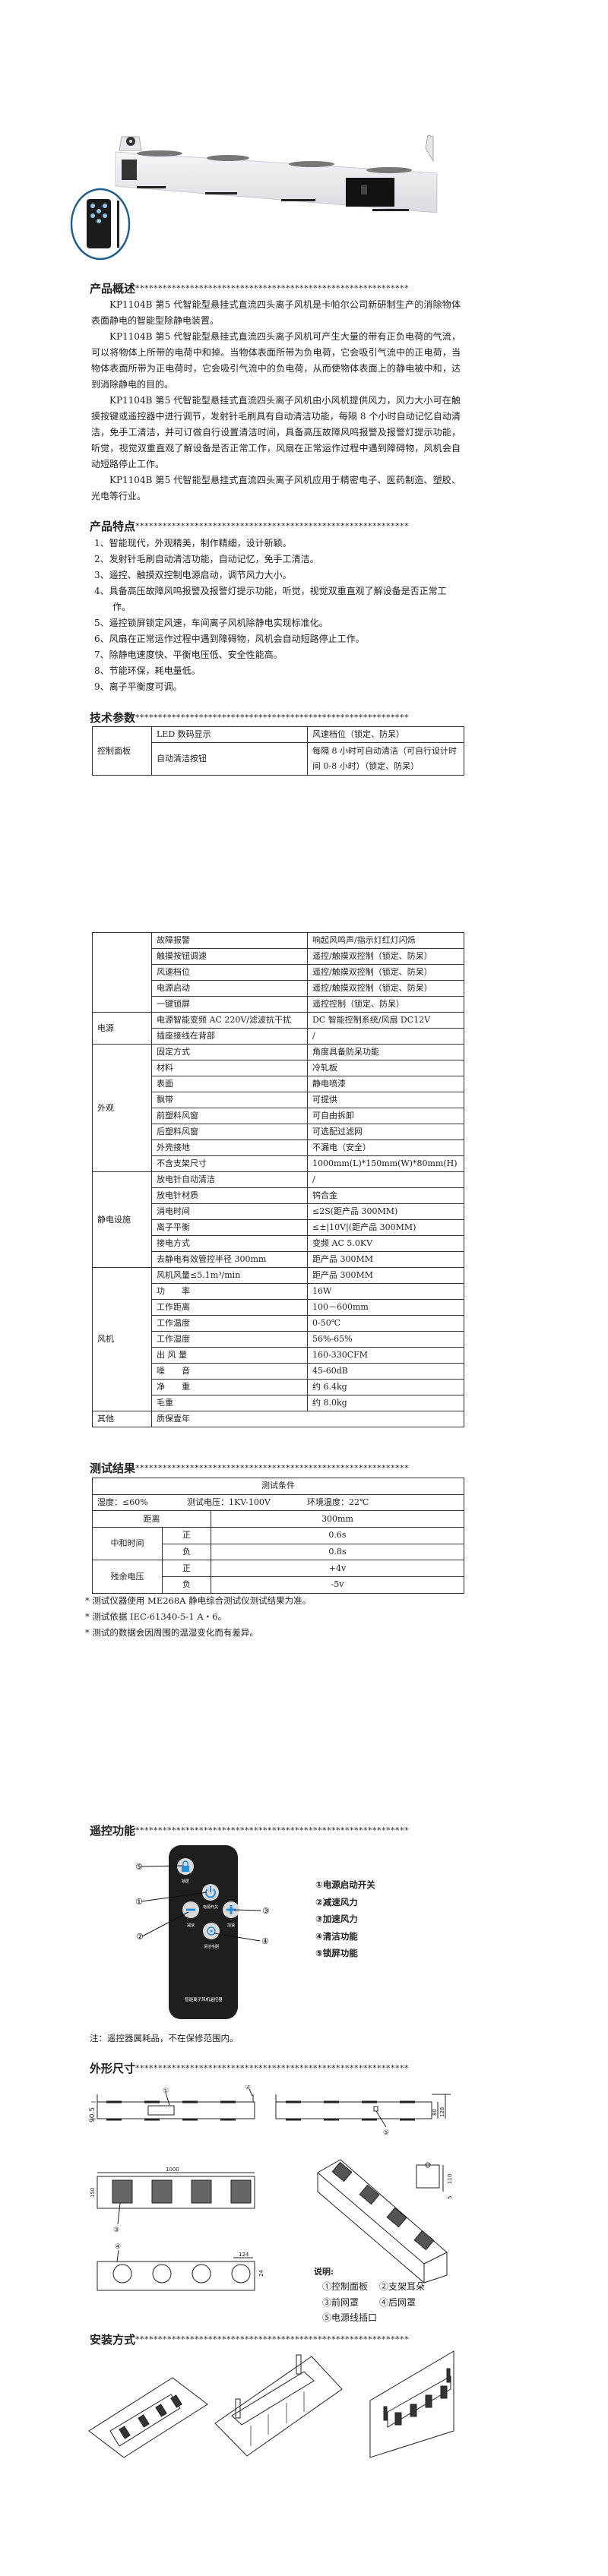 This screenshot has height=2576, width=608. What do you see at coordinates (211, 1931) in the screenshot?
I see `clean-button` at bounding box center [211, 1931].